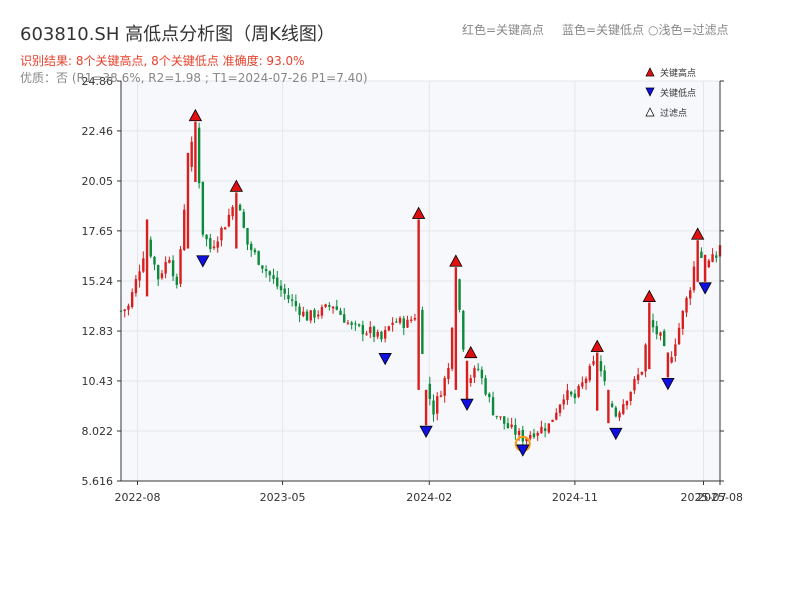  I want to click on y-tick-label: 12.83, so click(98, 331).